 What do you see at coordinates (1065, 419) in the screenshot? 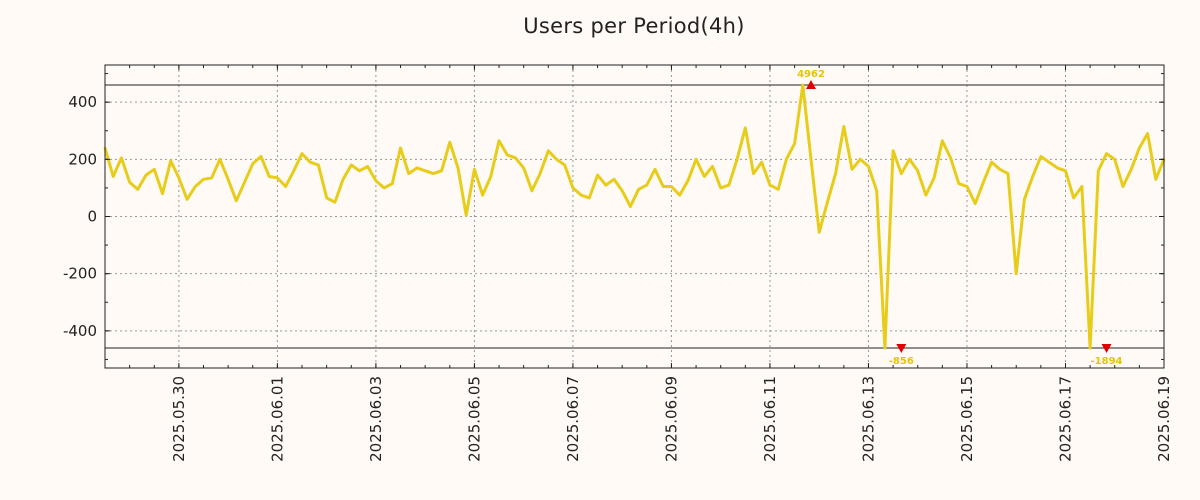
I see `x-tick-label: 2025.06.17` at bounding box center [1065, 419].